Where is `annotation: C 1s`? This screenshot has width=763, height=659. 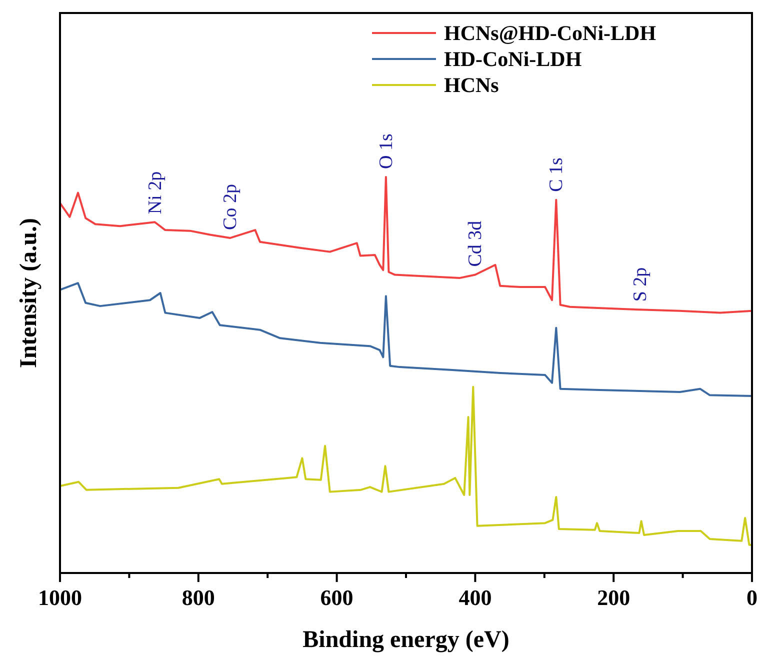
annotation: C 1s is located at coordinates (557, 175).